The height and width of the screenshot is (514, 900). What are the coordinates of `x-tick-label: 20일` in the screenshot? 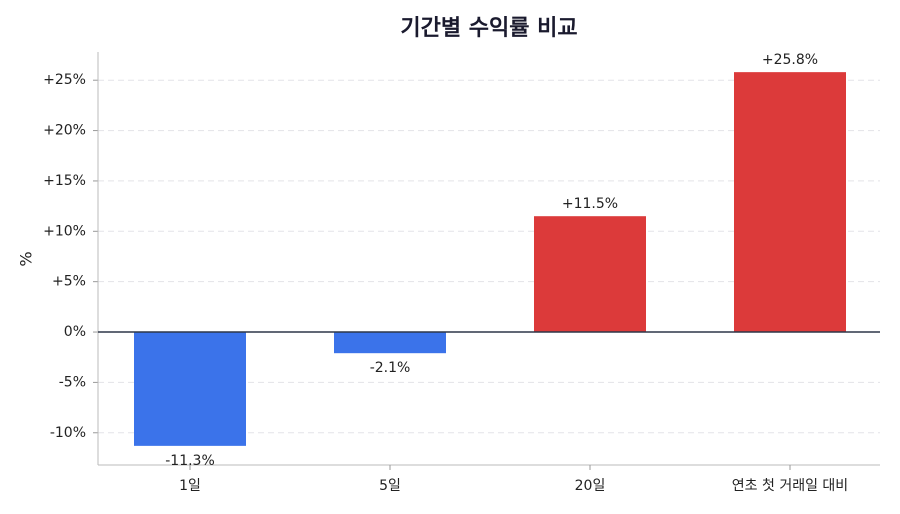 It's located at (590, 486).